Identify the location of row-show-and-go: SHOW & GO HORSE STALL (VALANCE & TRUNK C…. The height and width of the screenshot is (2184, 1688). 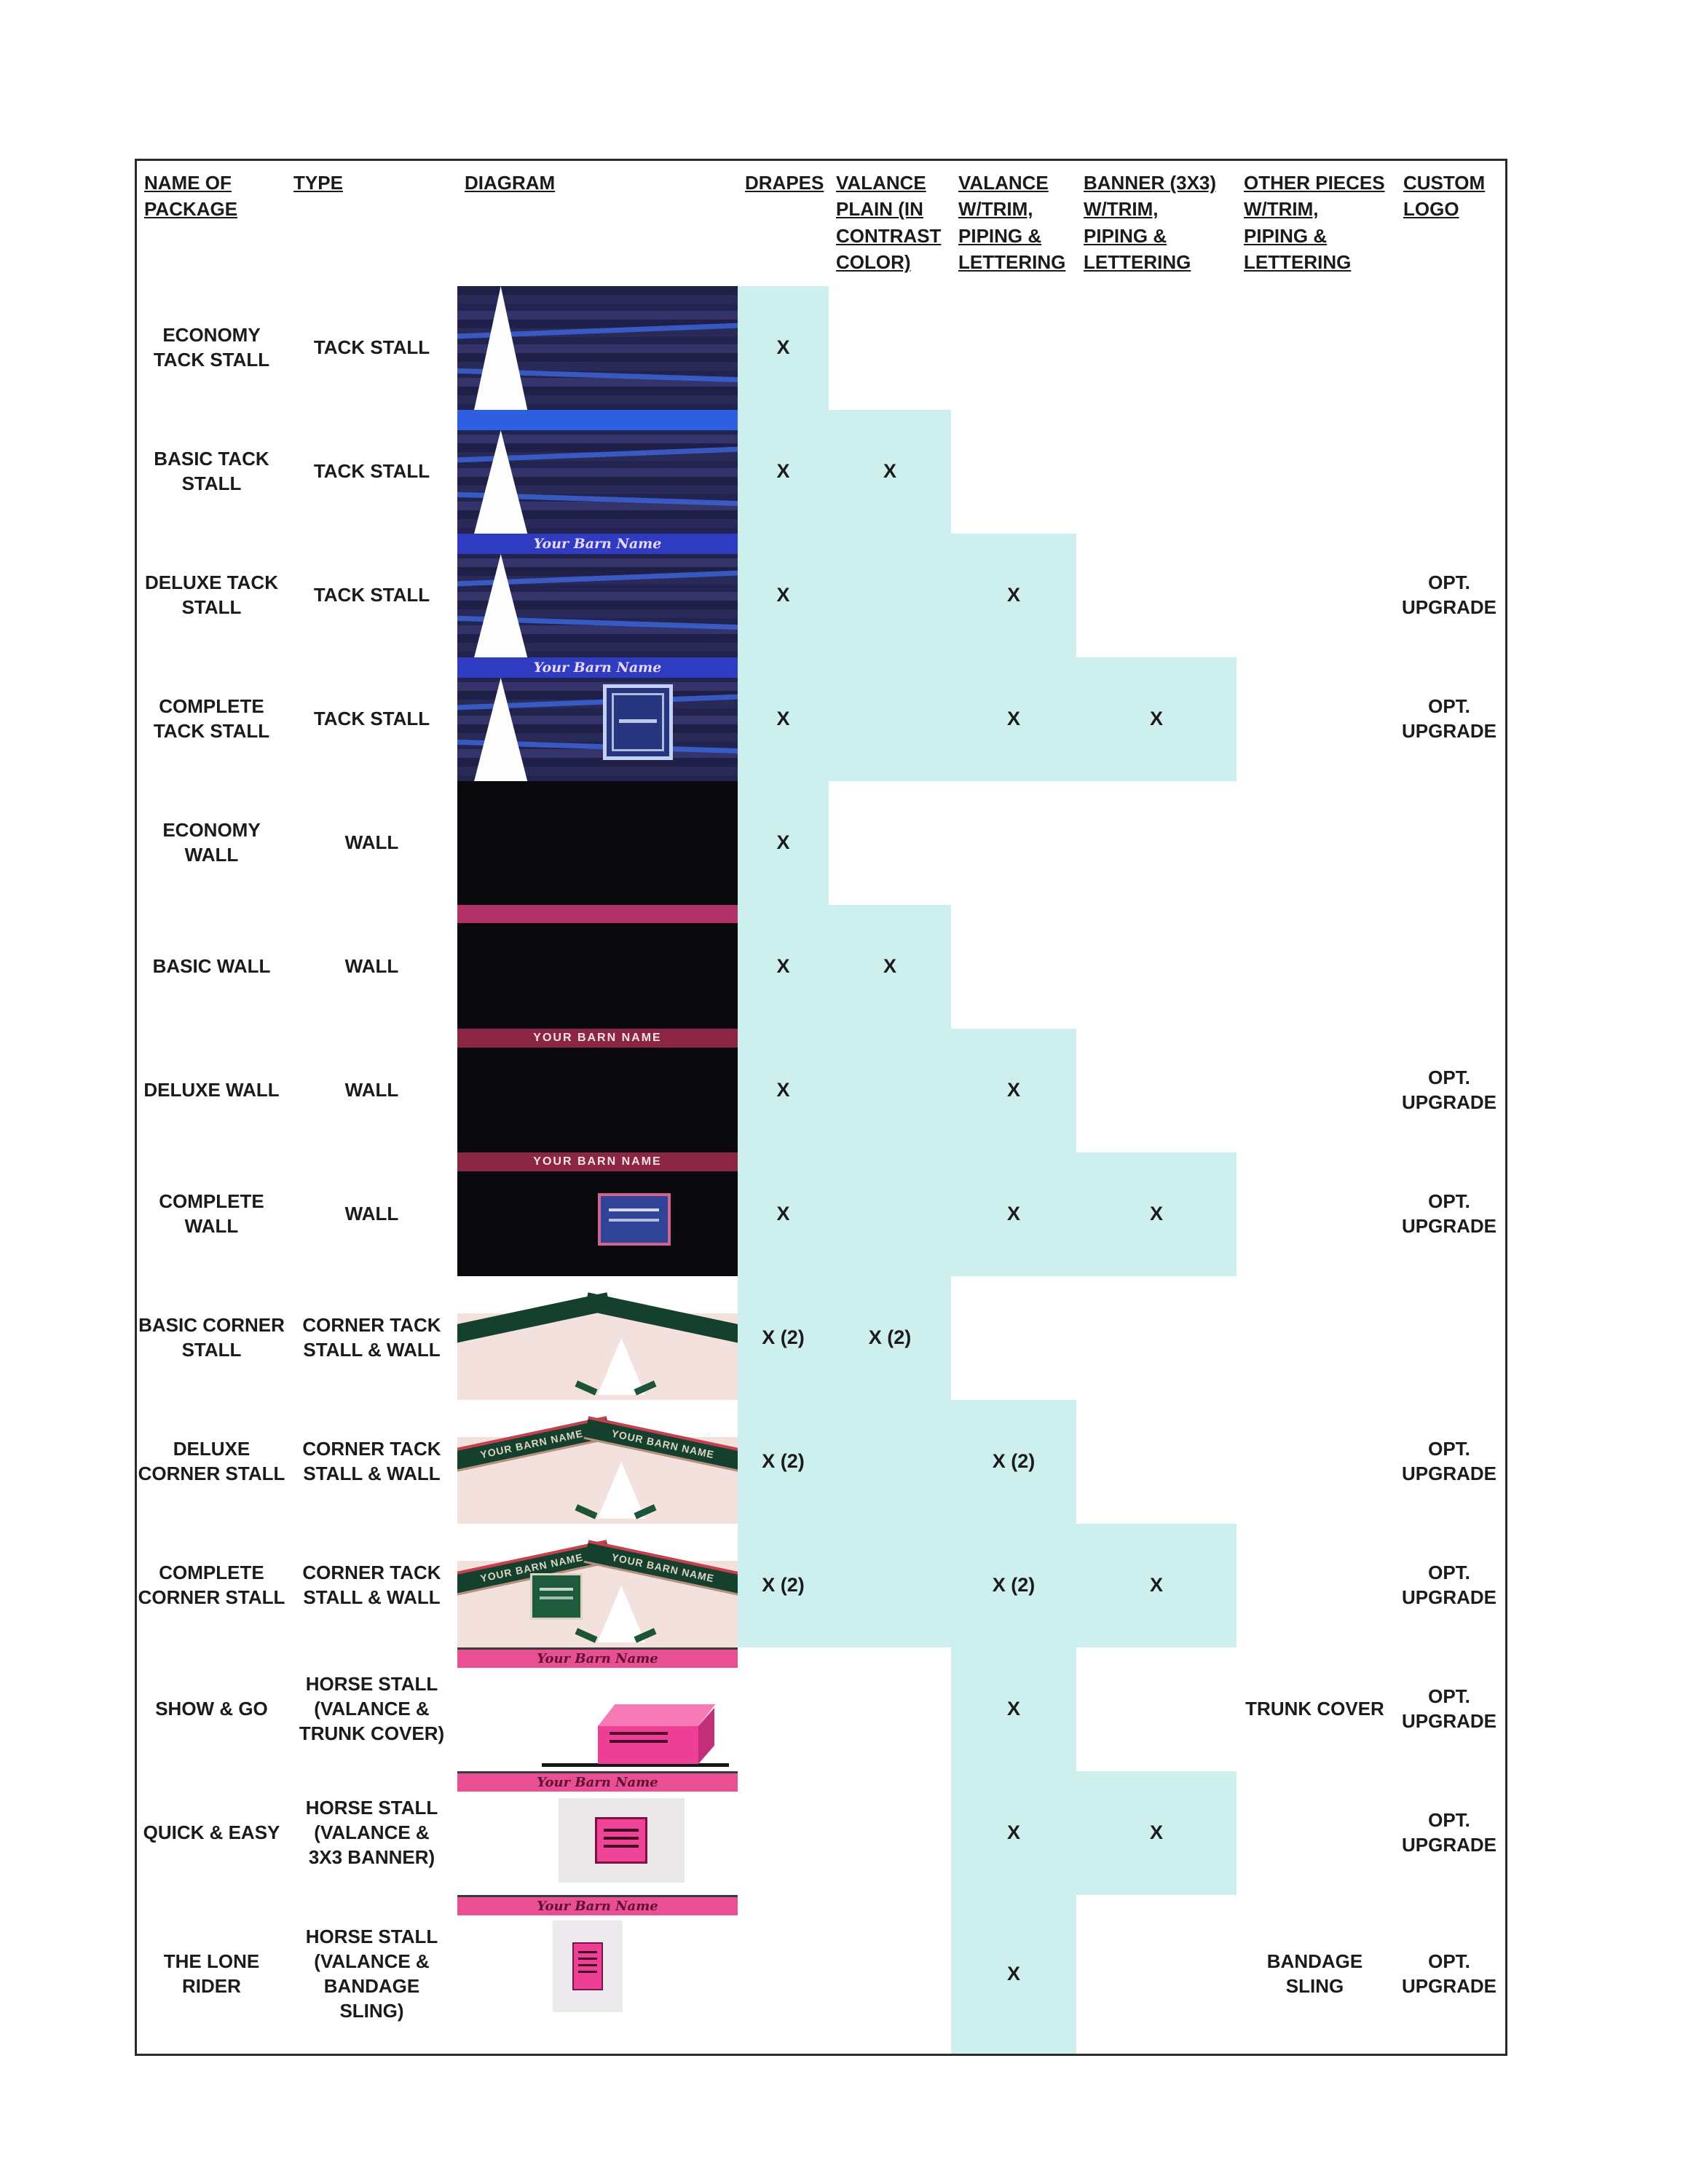
(821, 1709).